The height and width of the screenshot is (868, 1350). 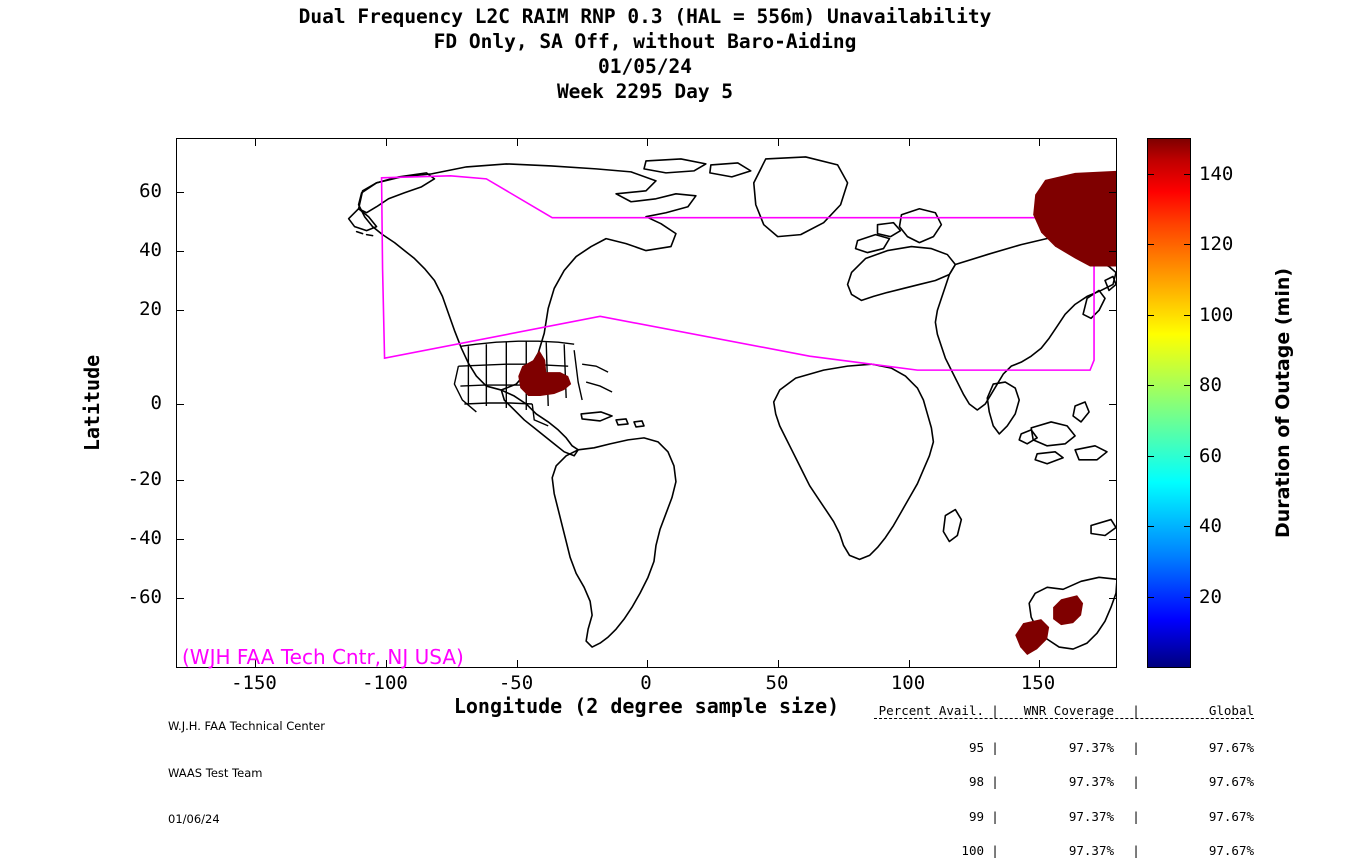 I want to click on stats-table-header: Percent Avail. | WNR Coverage | Global, so click(x=1064, y=712).